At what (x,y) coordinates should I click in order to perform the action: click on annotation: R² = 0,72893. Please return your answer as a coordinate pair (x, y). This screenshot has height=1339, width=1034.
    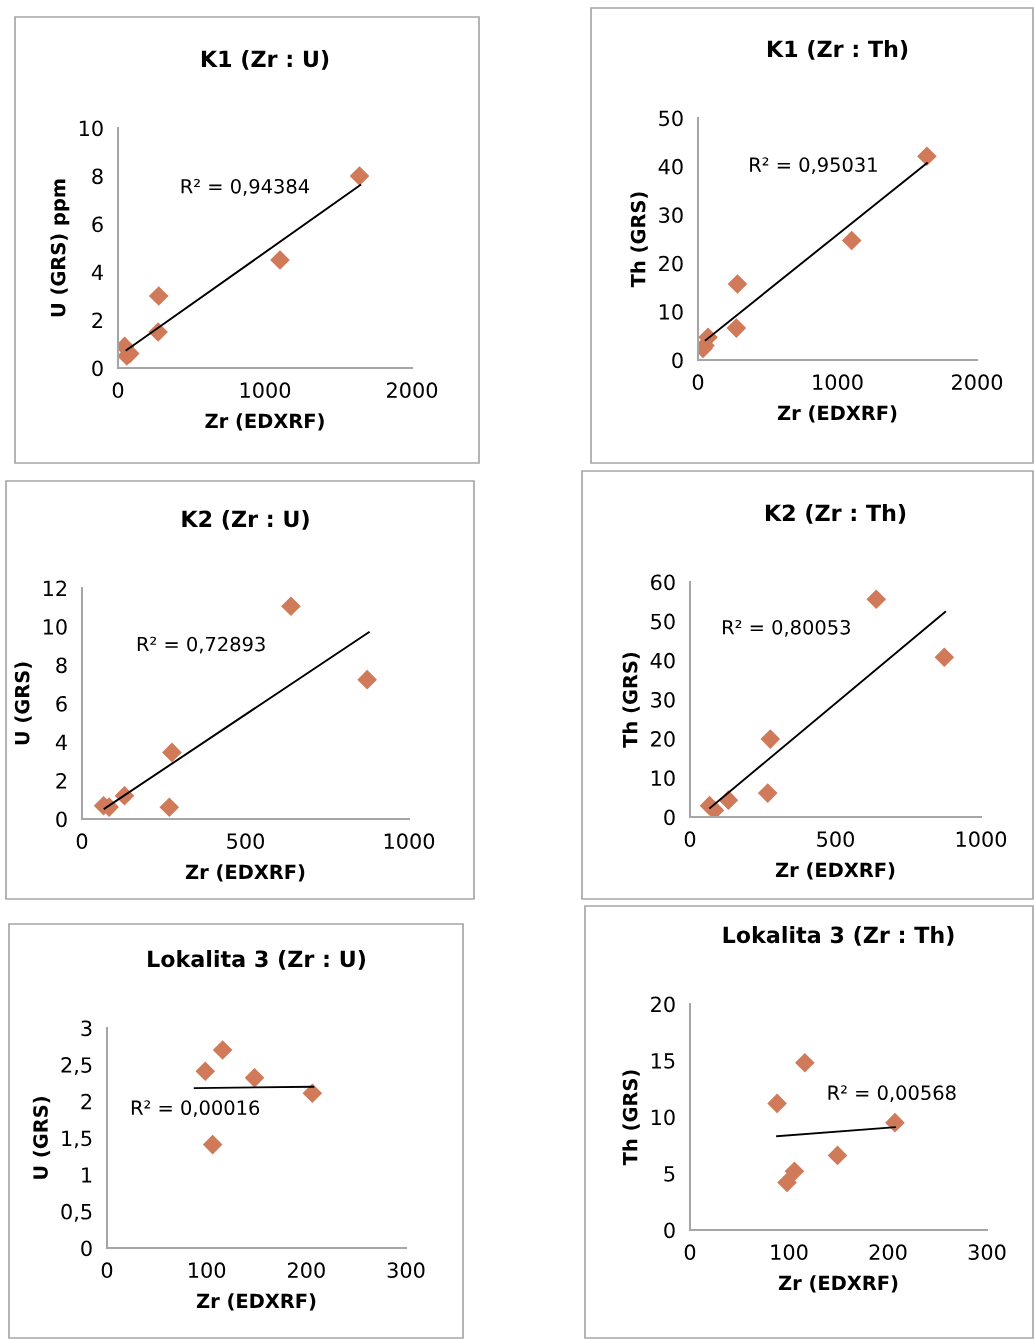
    Looking at the image, I should click on (201, 645).